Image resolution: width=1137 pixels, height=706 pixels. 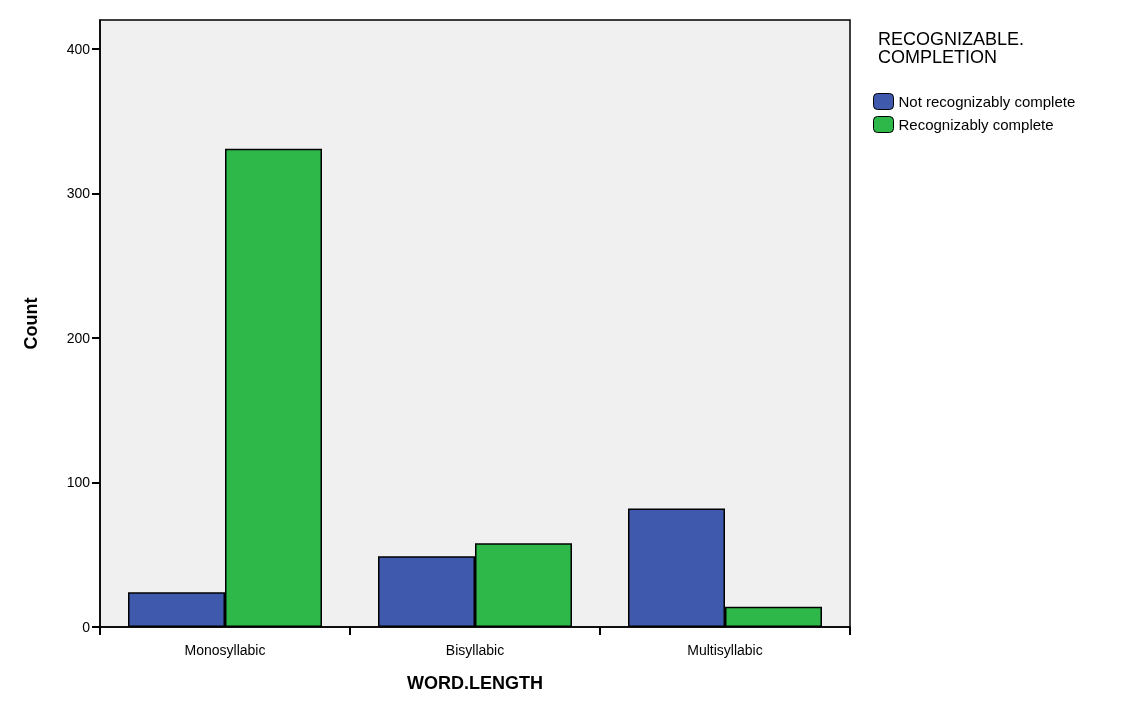 I want to click on legend-label: Not recognizably complete, so click(x=987, y=101).